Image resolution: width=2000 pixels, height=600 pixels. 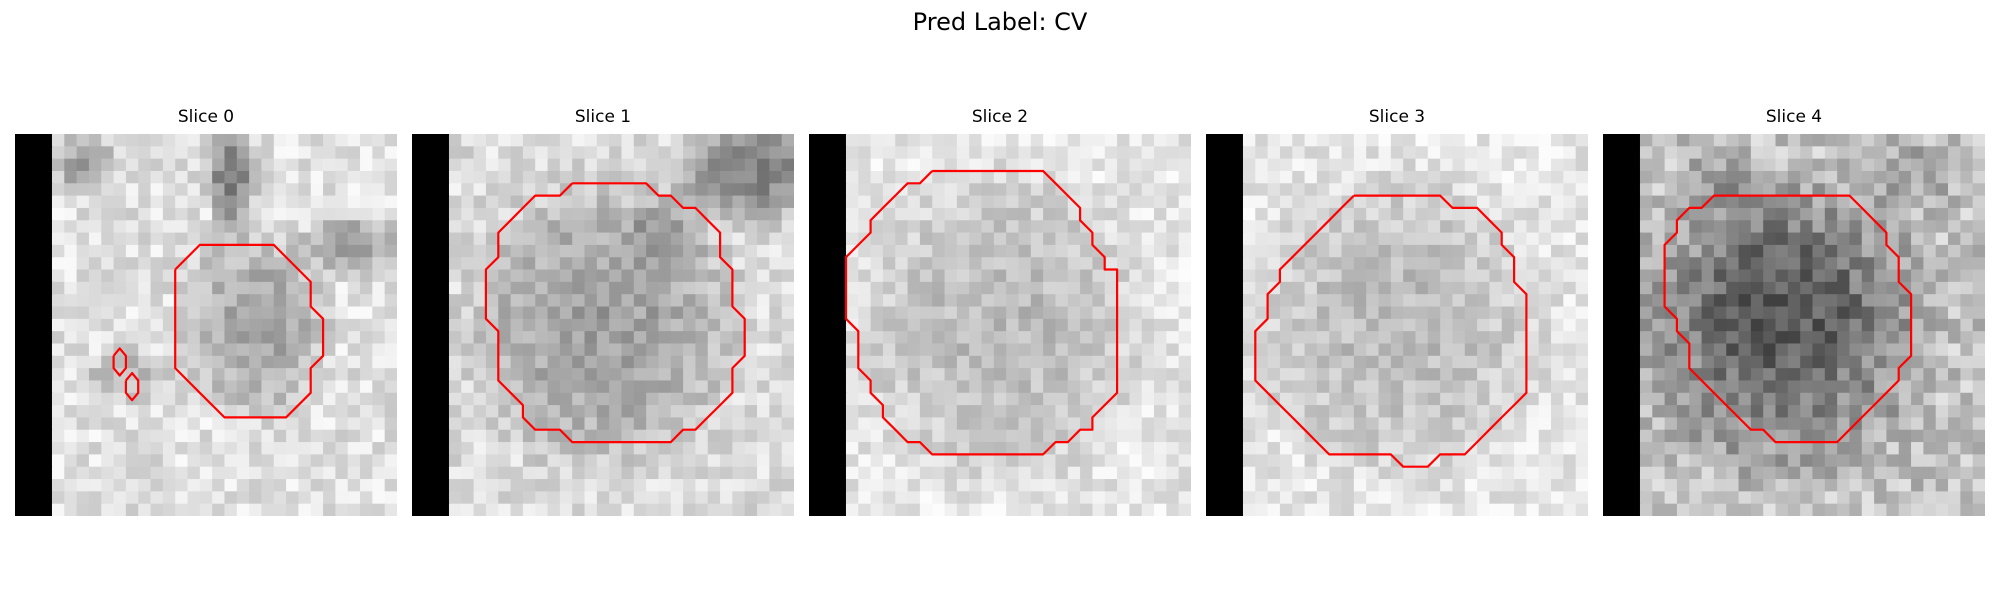 What do you see at coordinates (603, 117) in the screenshot?
I see `slice-title: Slice 1` at bounding box center [603, 117].